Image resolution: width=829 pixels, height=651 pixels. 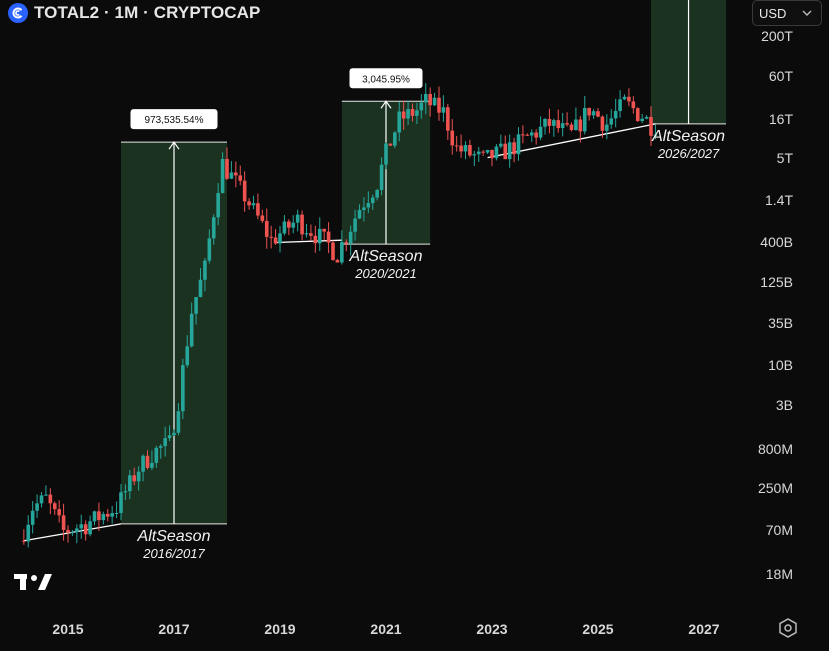 What do you see at coordinates (780, 323) in the screenshot?
I see `y-tick-label: 35B` at bounding box center [780, 323].